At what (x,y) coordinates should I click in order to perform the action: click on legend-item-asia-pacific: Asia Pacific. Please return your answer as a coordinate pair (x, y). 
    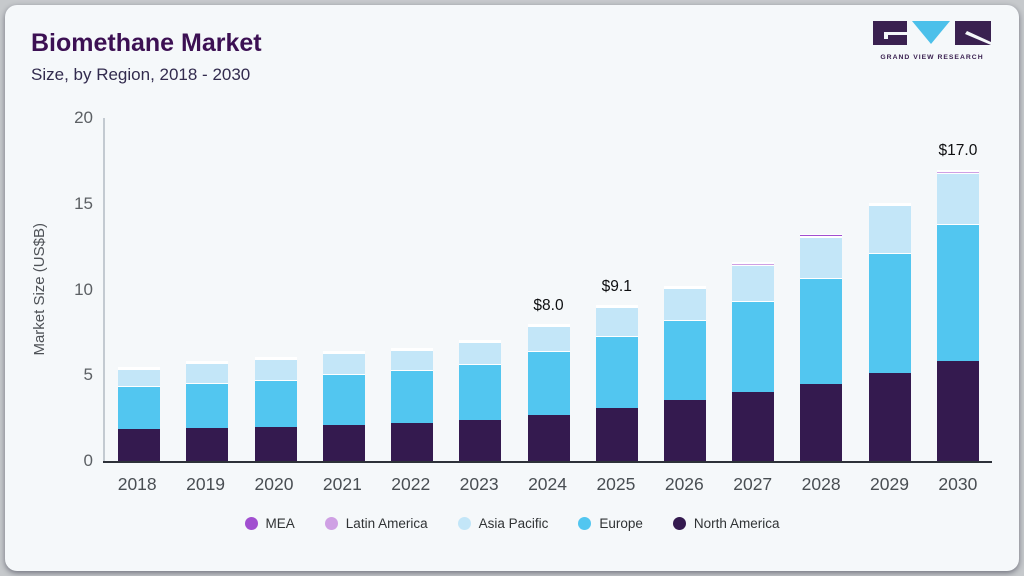
    Looking at the image, I should click on (503, 523).